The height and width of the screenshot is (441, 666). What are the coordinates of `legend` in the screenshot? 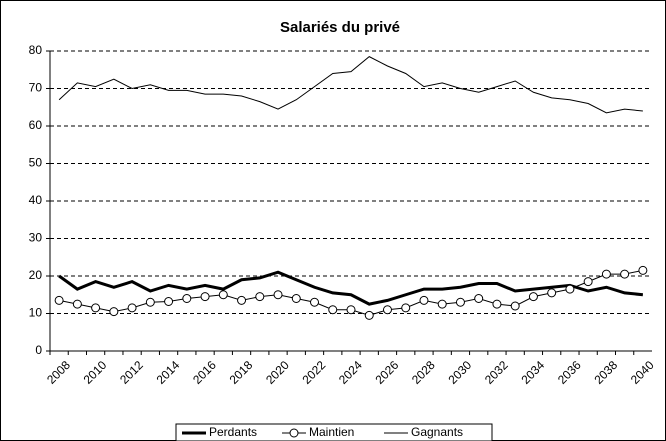 It's located at (334, 432).